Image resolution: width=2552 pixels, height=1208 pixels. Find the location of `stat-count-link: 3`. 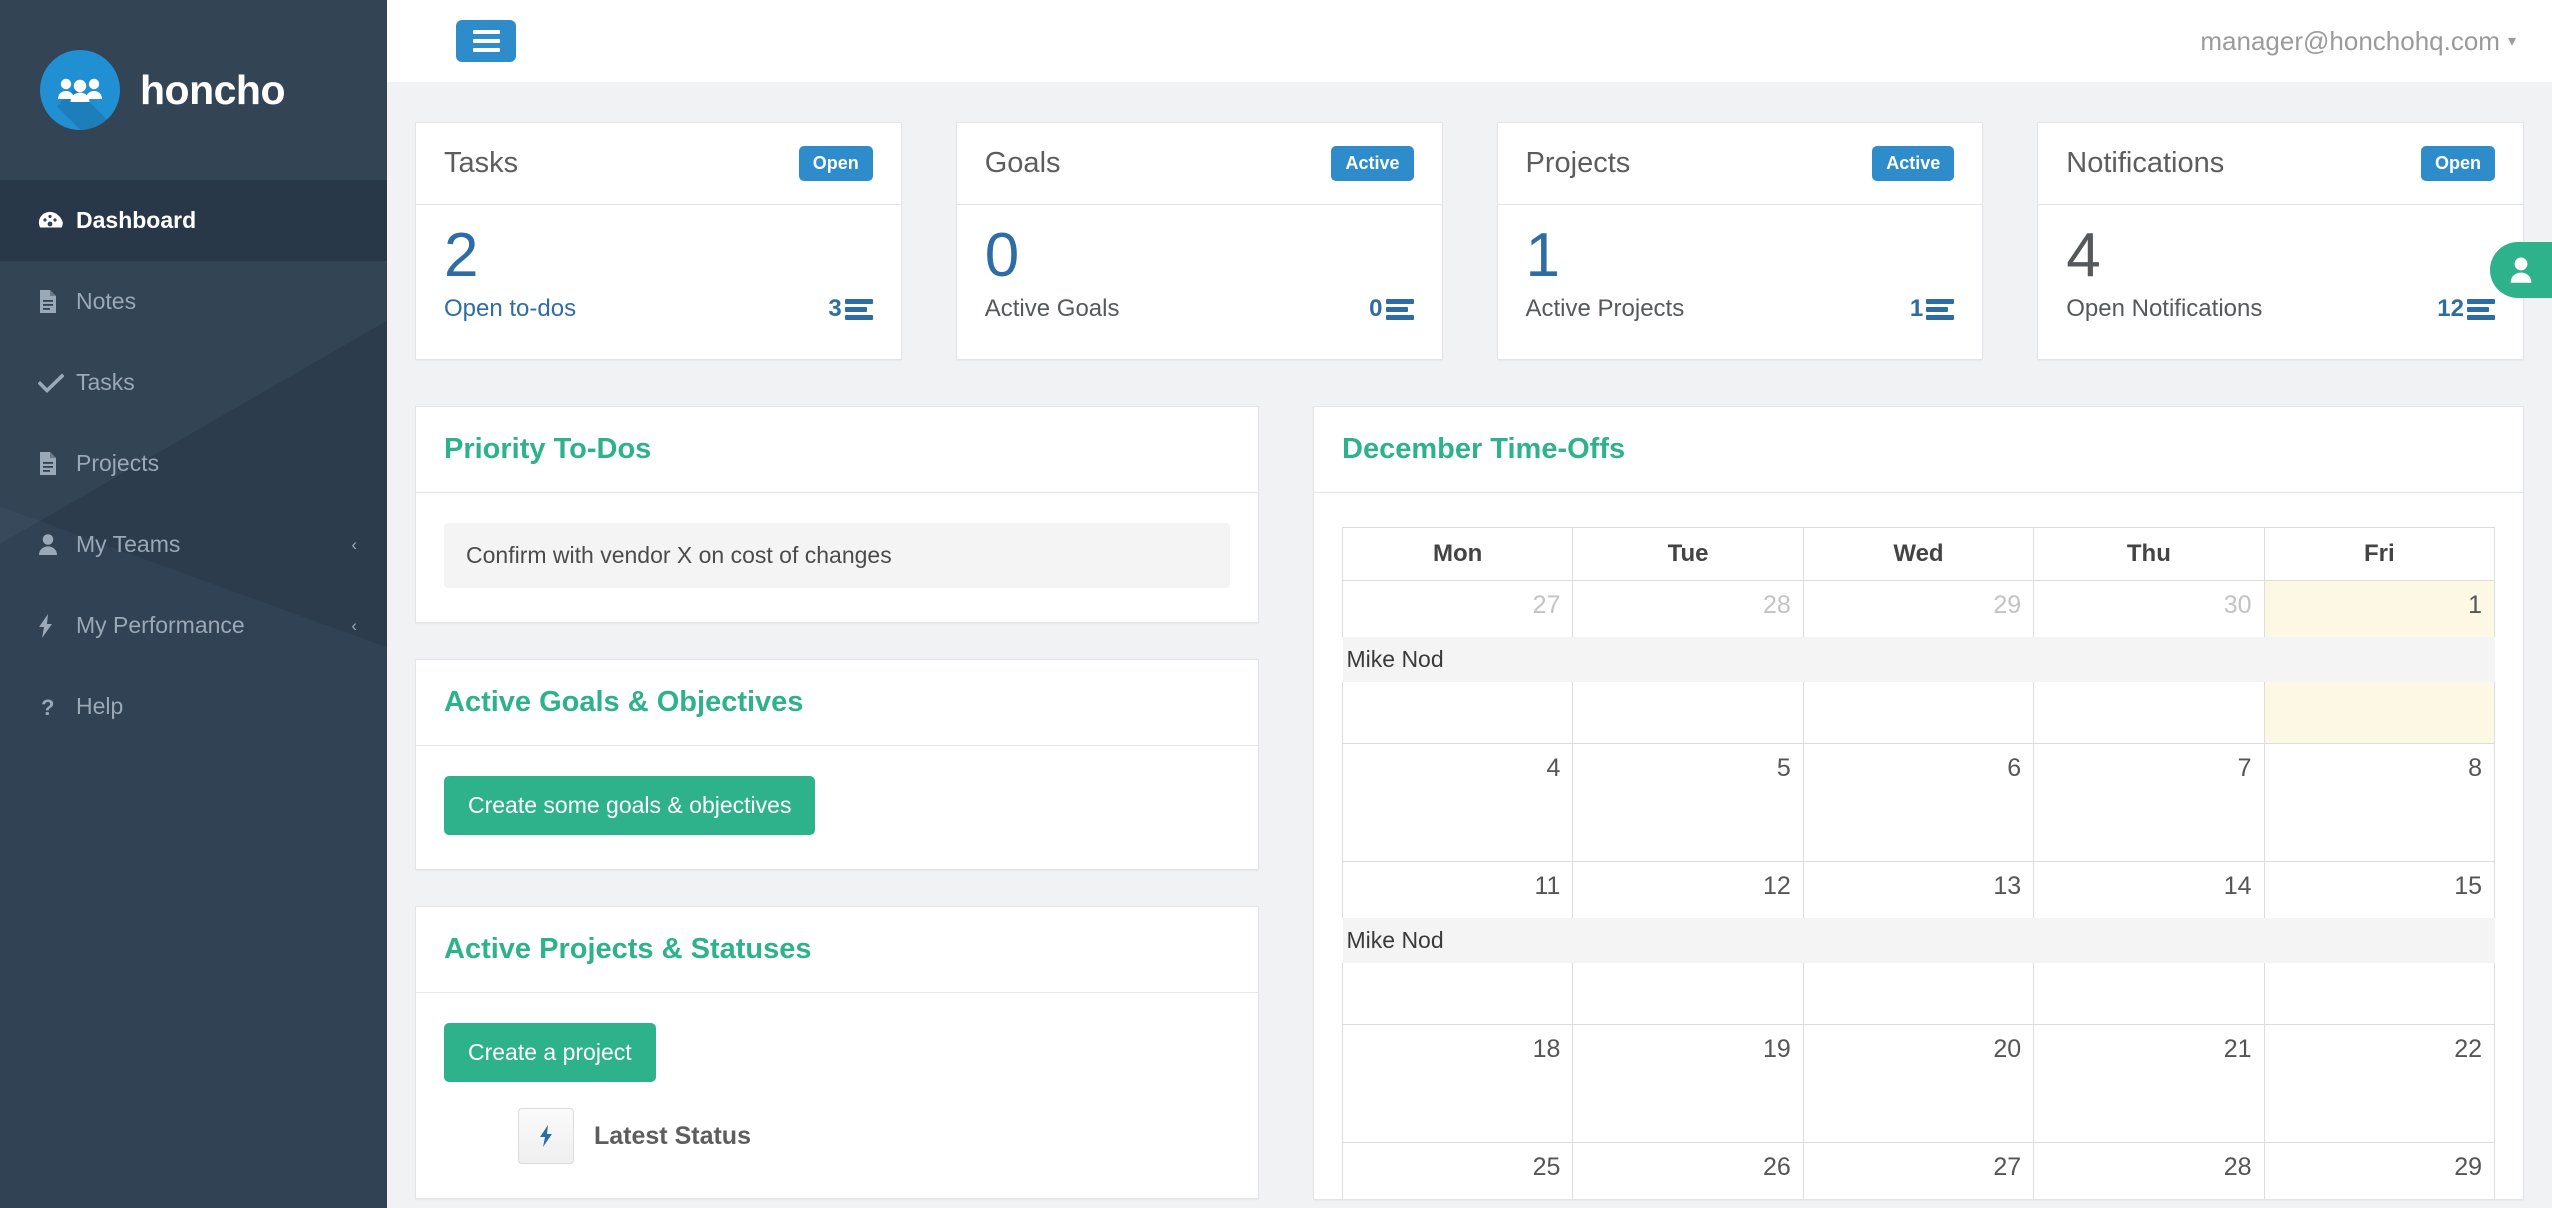

stat-count-link: 3 is located at coordinates (850, 309).